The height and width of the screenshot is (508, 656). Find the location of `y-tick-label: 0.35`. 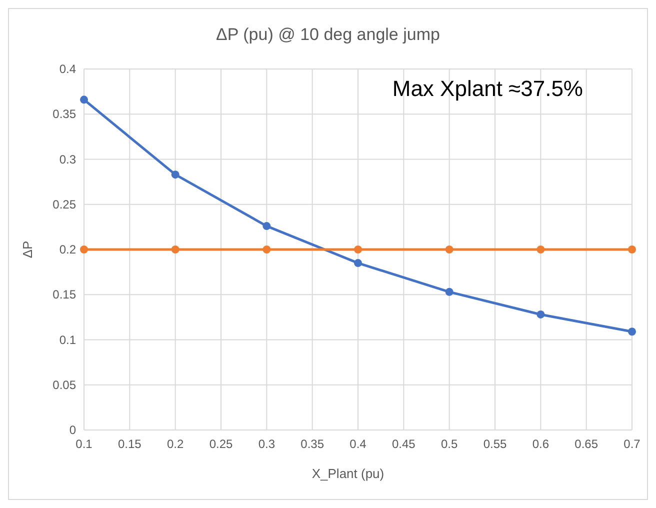

y-tick-label: 0.35 is located at coordinates (64, 114).